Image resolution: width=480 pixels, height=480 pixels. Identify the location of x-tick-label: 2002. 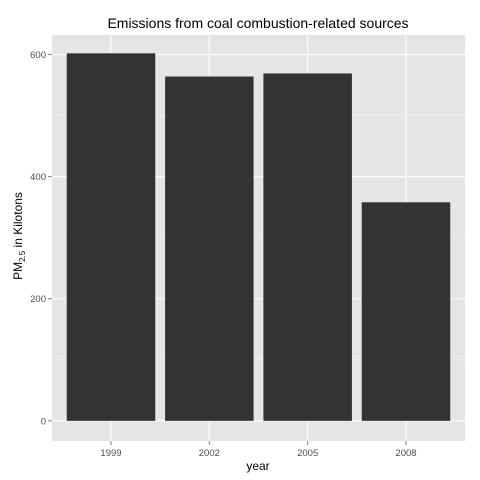
(209, 453).